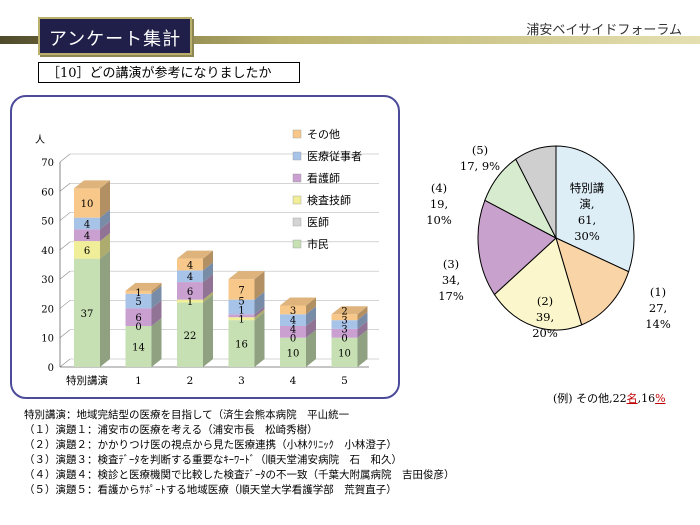  What do you see at coordinates (583, 398) in the screenshot?
I see `example-prefix: (例) その他,` at bounding box center [583, 398].